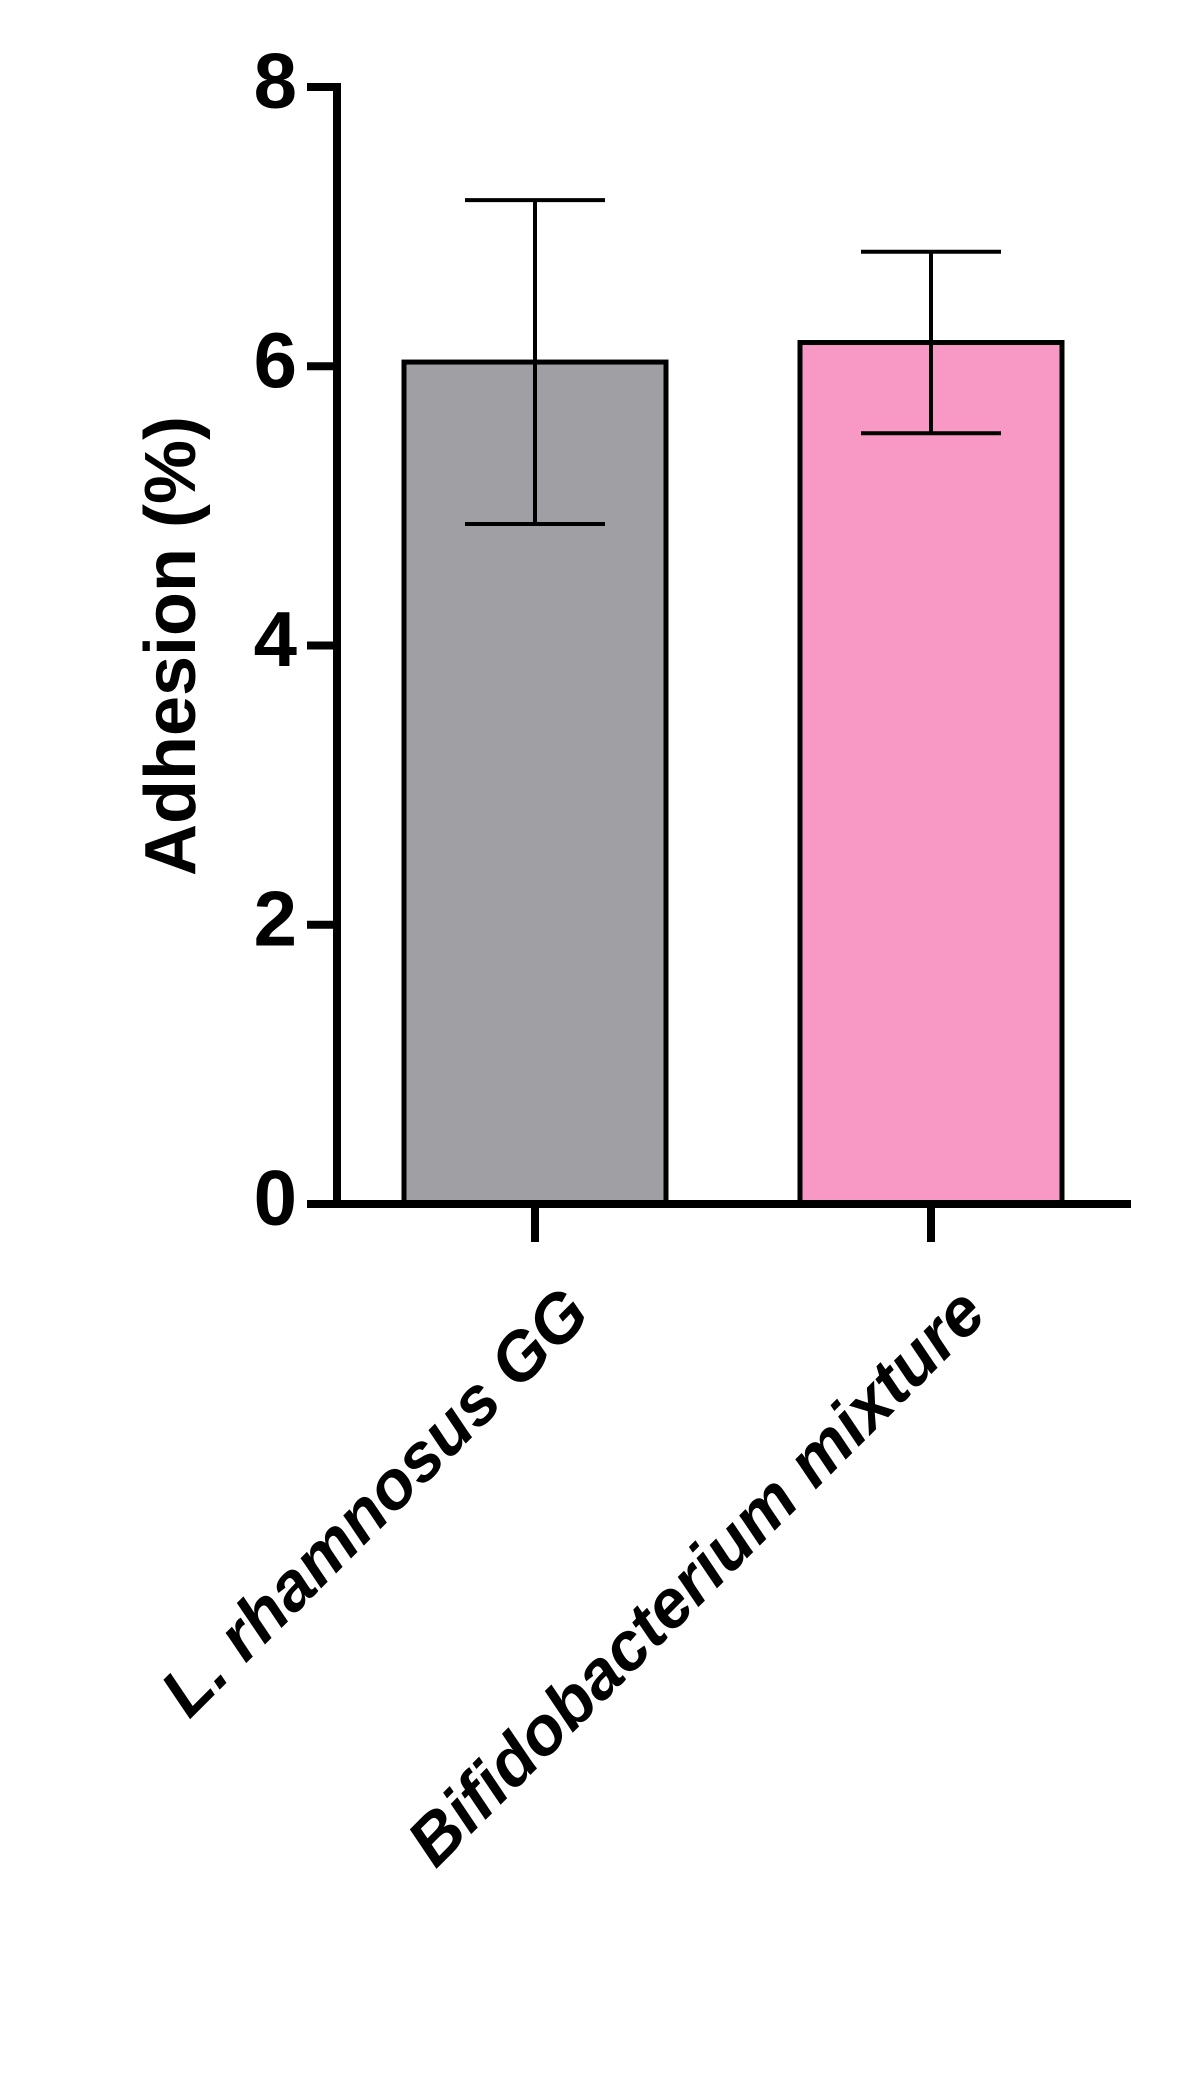  Describe the element at coordinates (374, 1502) in the screenshot. I see `x-tick-label: L. rhamnosus GG` at that location.